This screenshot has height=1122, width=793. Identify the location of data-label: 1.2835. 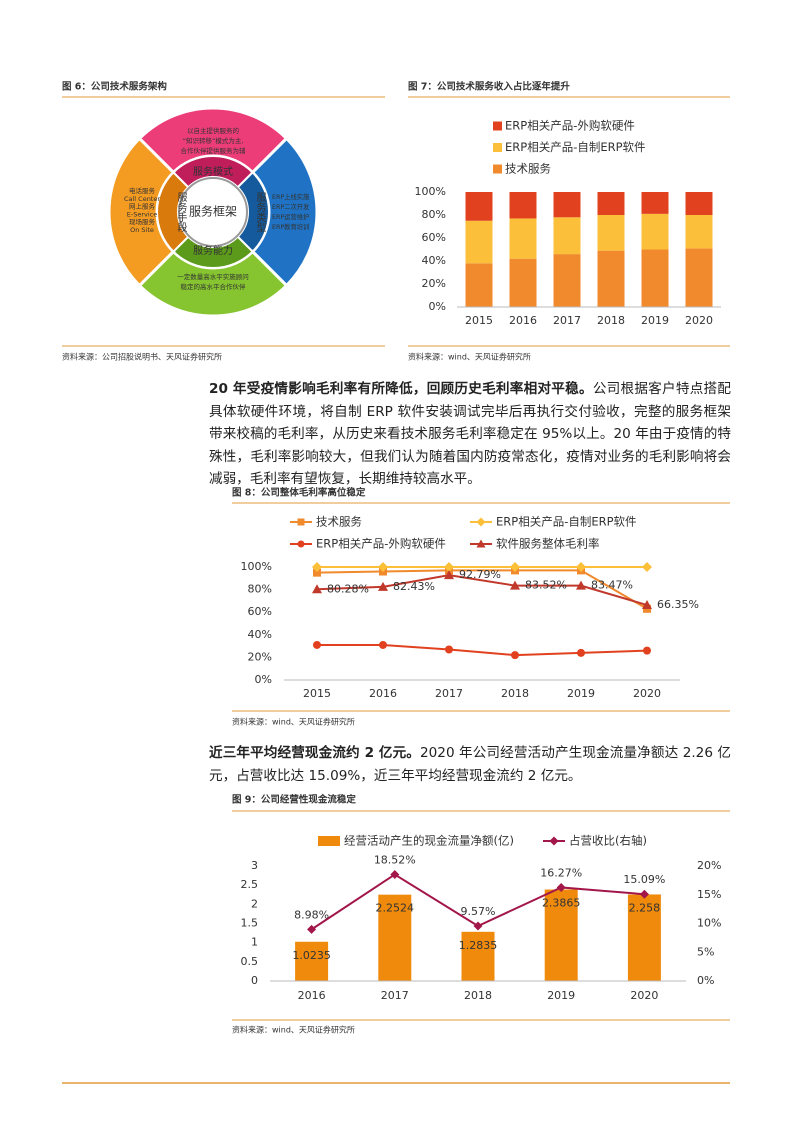
(478, 945).